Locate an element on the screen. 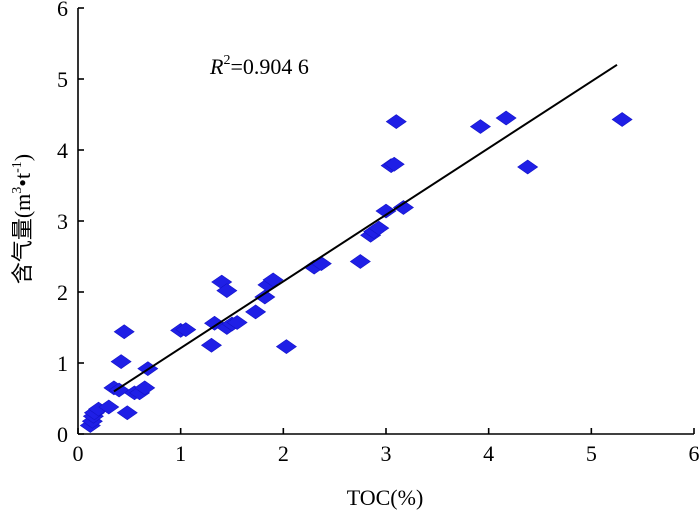 The width and height of the screenshot is (700, 511). y-axis-label-sup1: 3 is located at coordinates (17, 190).